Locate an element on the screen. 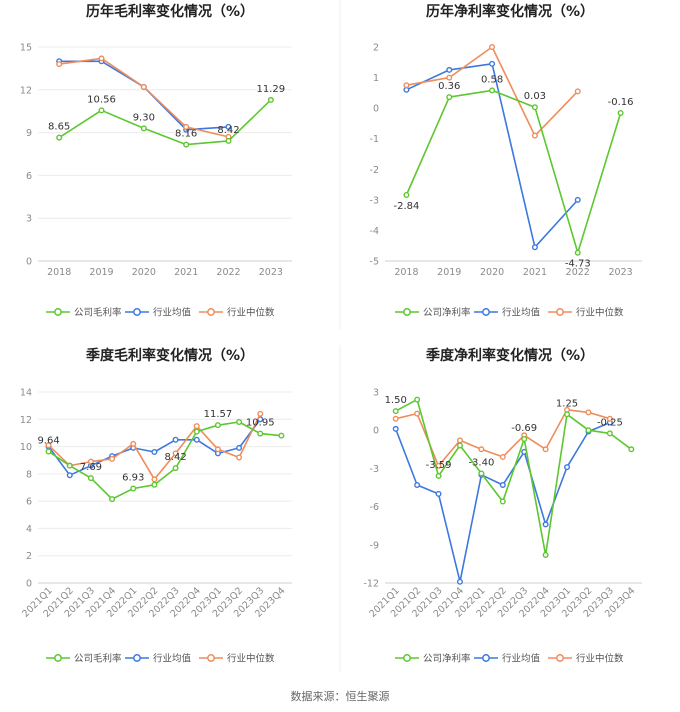  x-tick-label: 2019 is located at coordinates (449, 272).